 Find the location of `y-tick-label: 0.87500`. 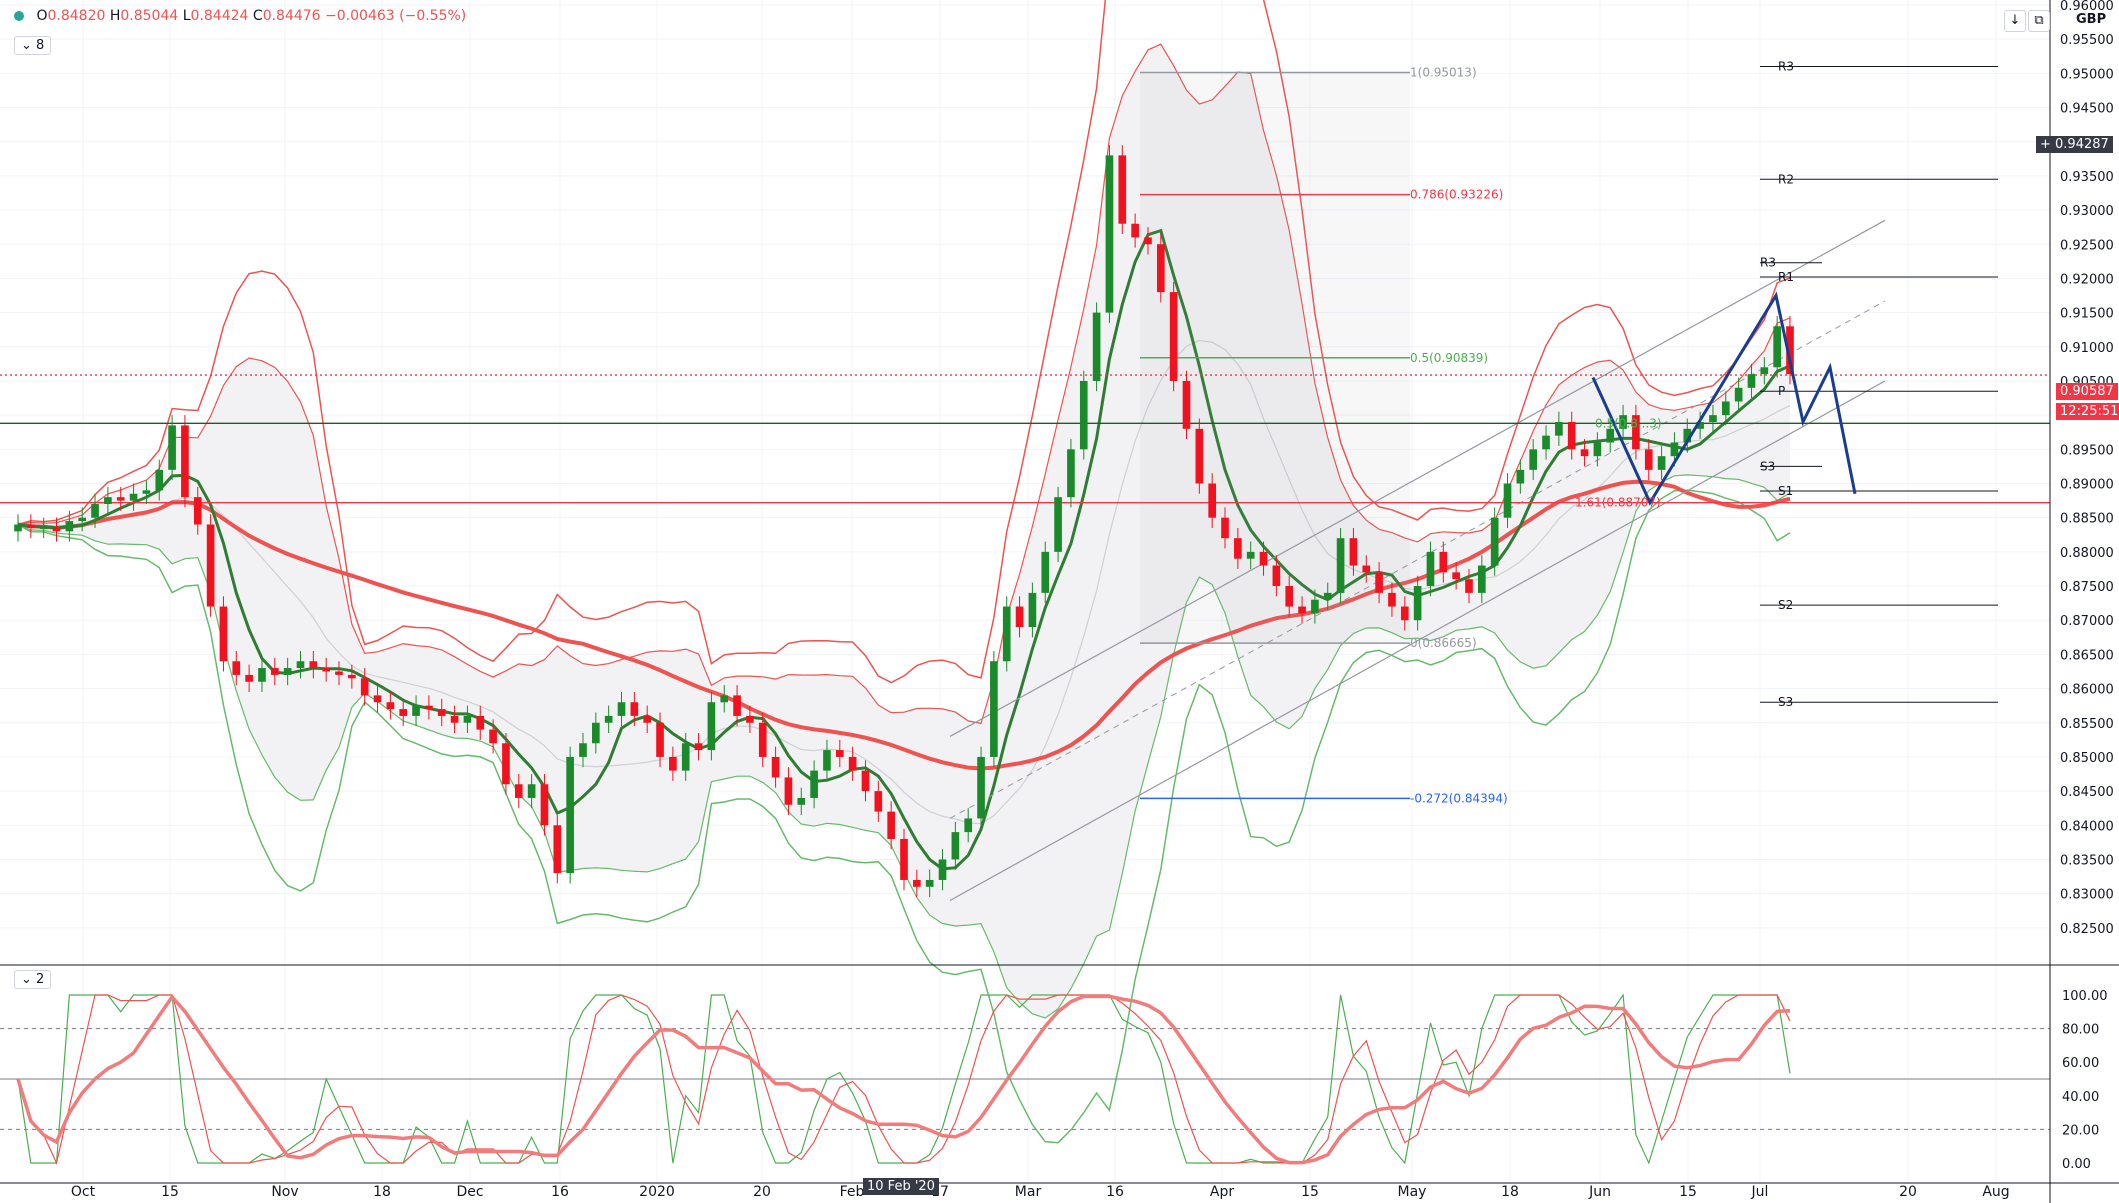

y-tick-label: 0.87500 is located at coordinates (2087, 587).